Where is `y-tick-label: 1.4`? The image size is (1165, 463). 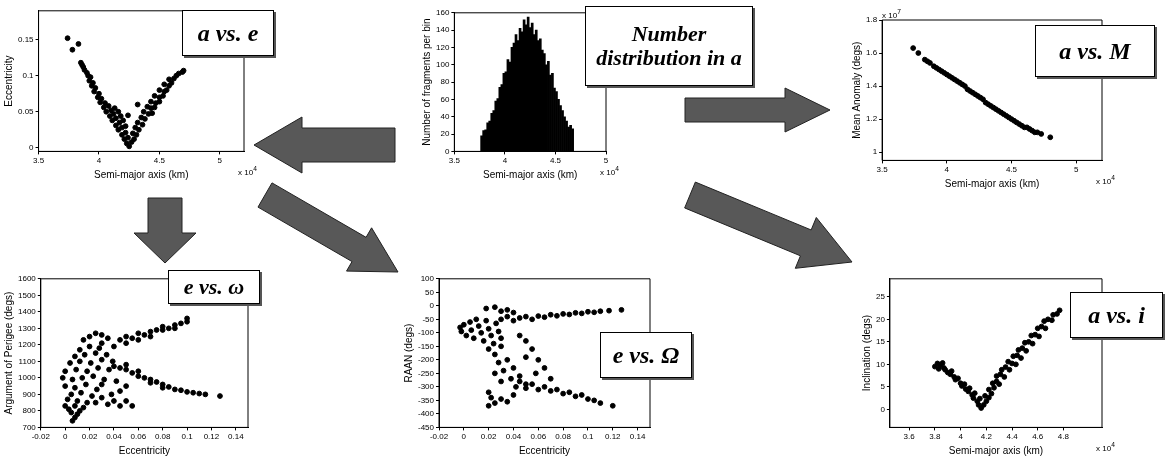 y-tick-label: 1.4 is located at coordinates (872, 86).